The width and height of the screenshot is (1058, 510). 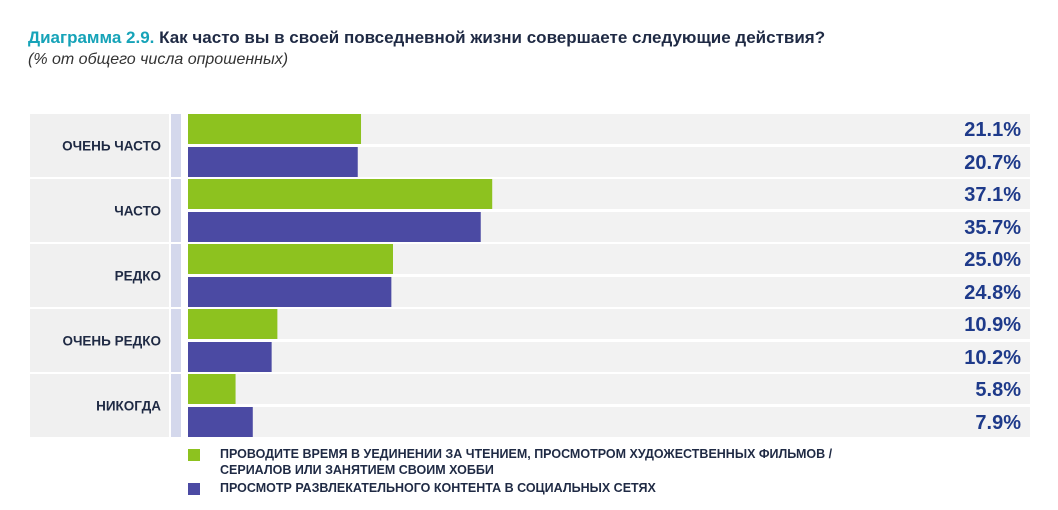 I want to click on value-label-2-series-2: 35.7%, so click(x=992, y=228).